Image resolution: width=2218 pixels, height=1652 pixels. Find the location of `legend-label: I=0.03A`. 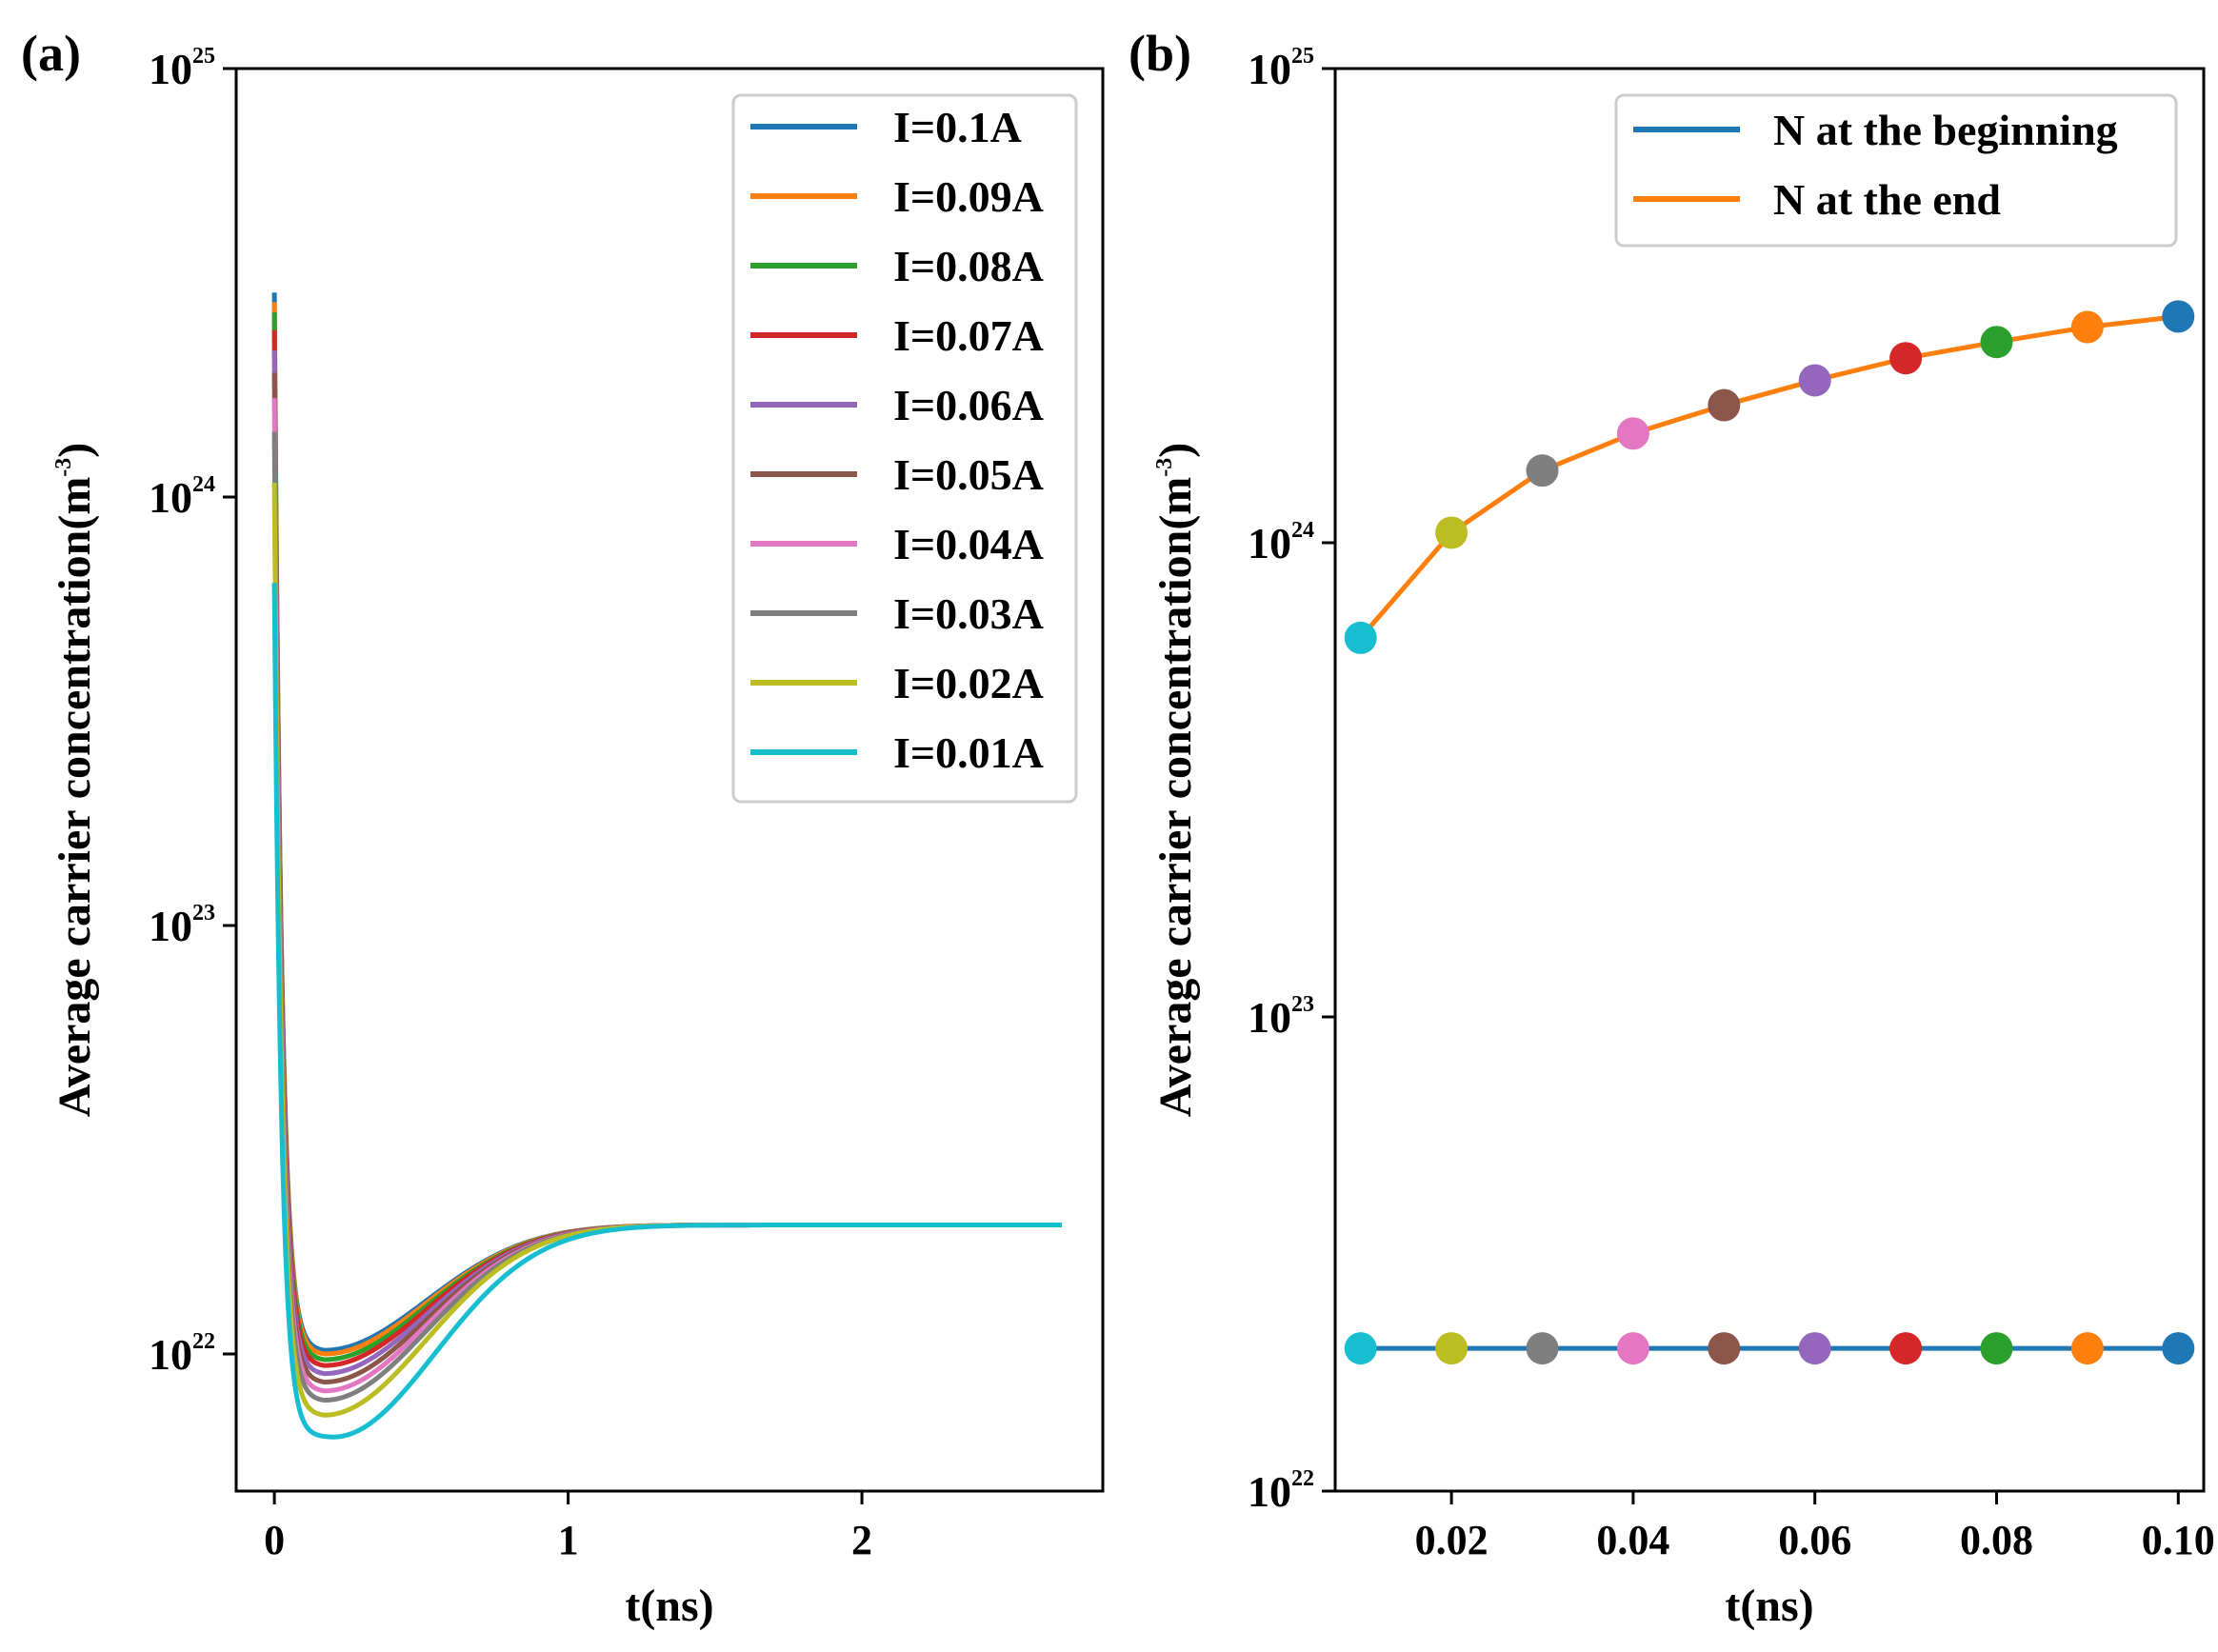

legend-label: I=0.03A is located at coordinates (968, 614).